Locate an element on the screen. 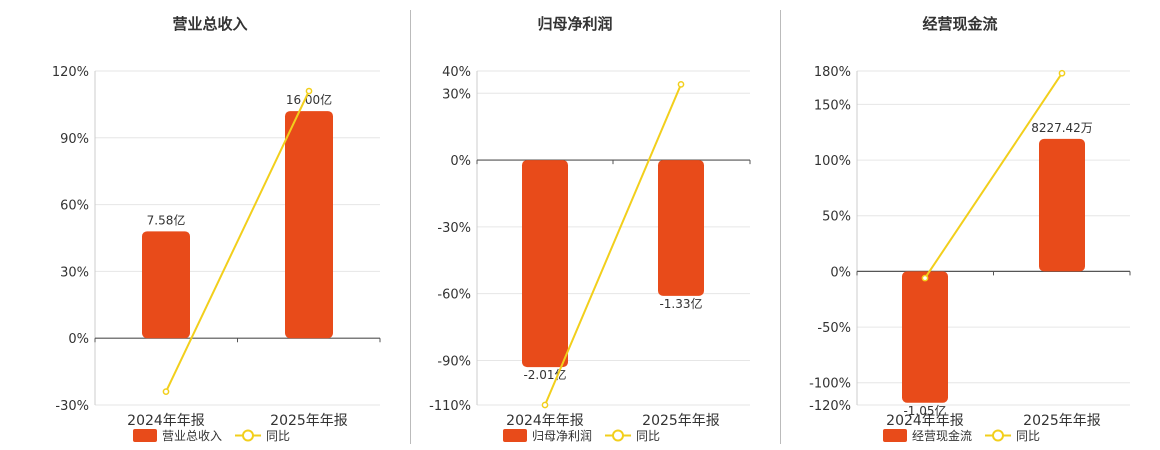 The image size is (1160, 450). bar-data-label: 7.58亿 is located at coordinates (166, 219).